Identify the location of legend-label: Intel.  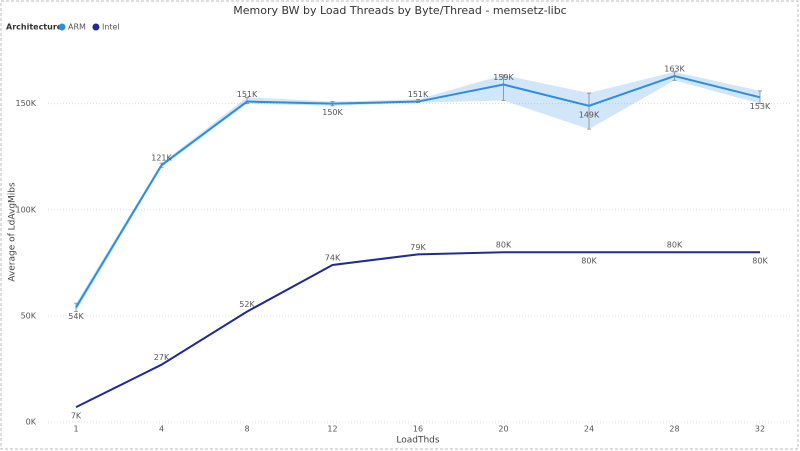
(111, 27).